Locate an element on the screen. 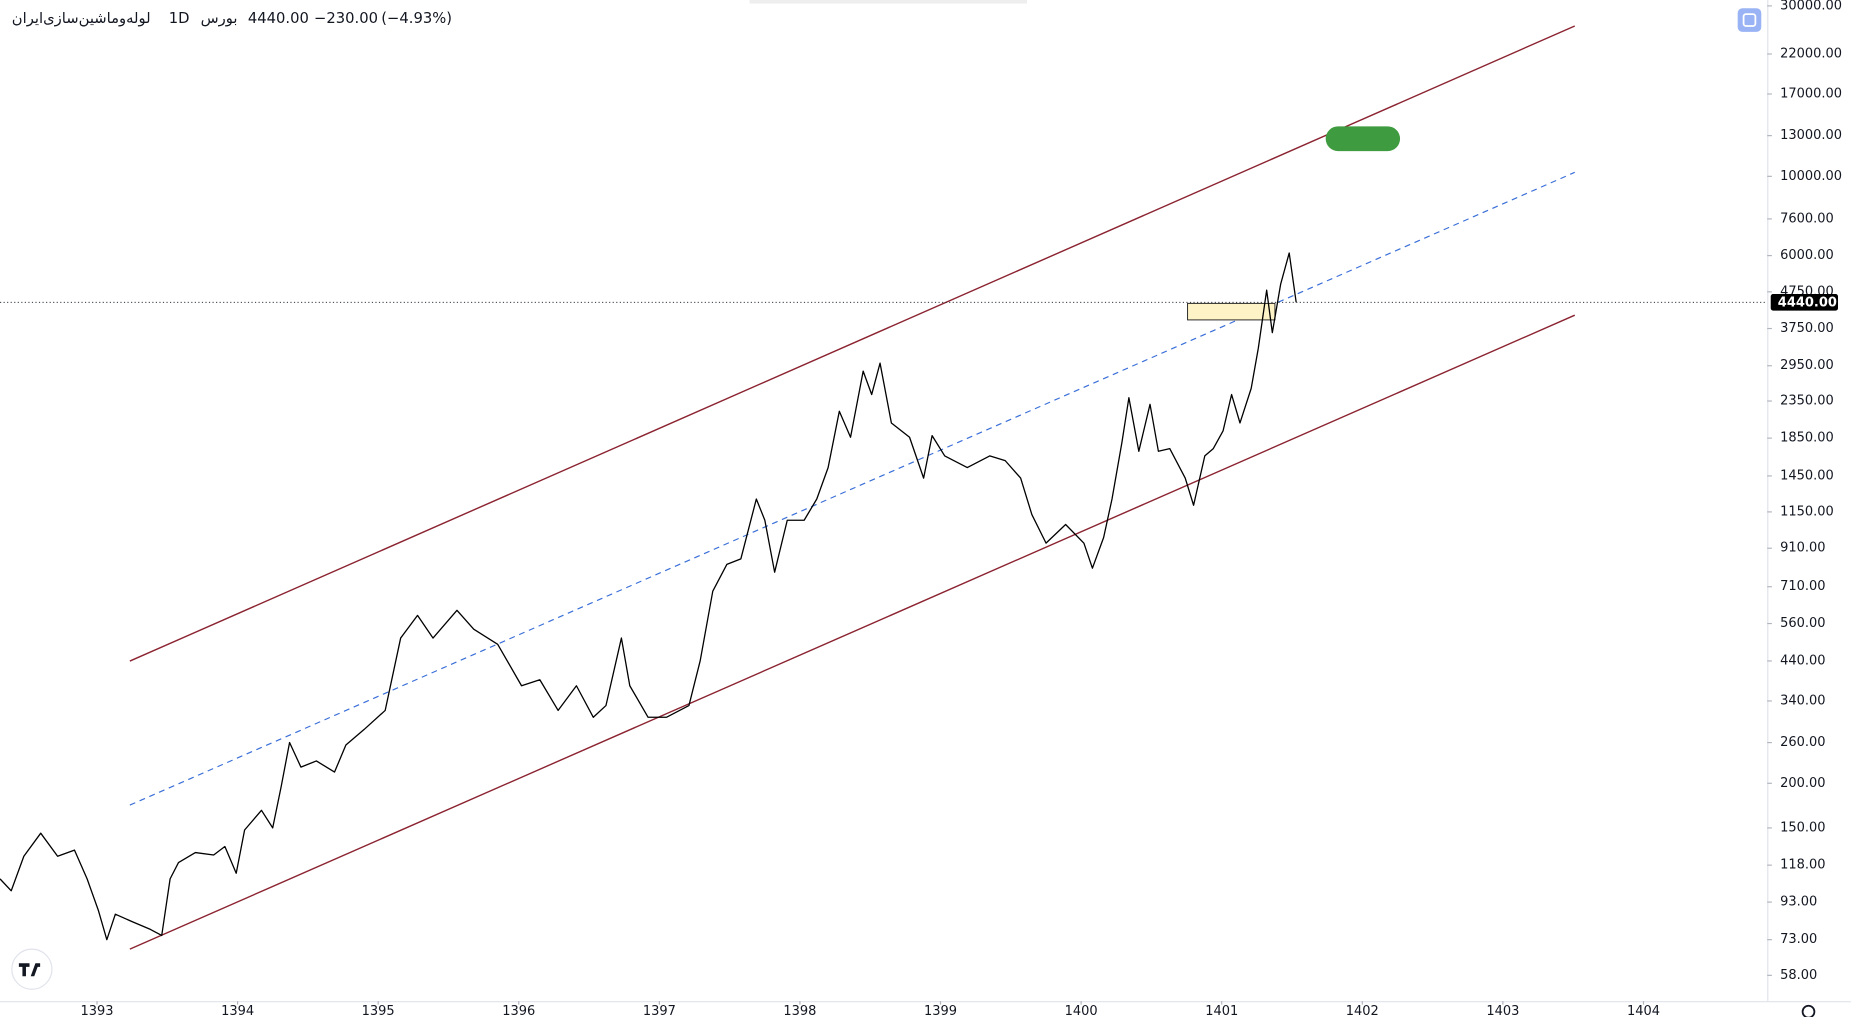 The width and height of the screenshot is (1851, 1017). x-tick-label: 1395 is located at coordinates (378, 1010).